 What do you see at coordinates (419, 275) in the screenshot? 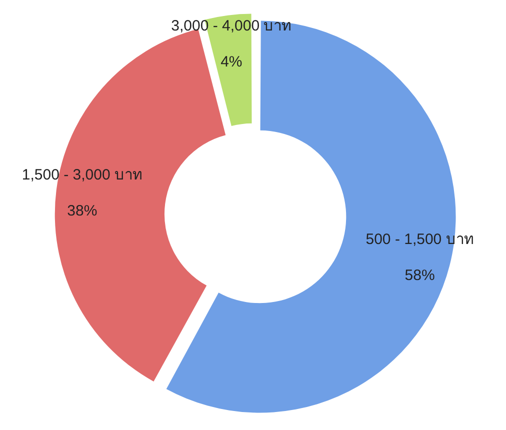
I see `data-label: 58%` at bounding box center [419, 275].